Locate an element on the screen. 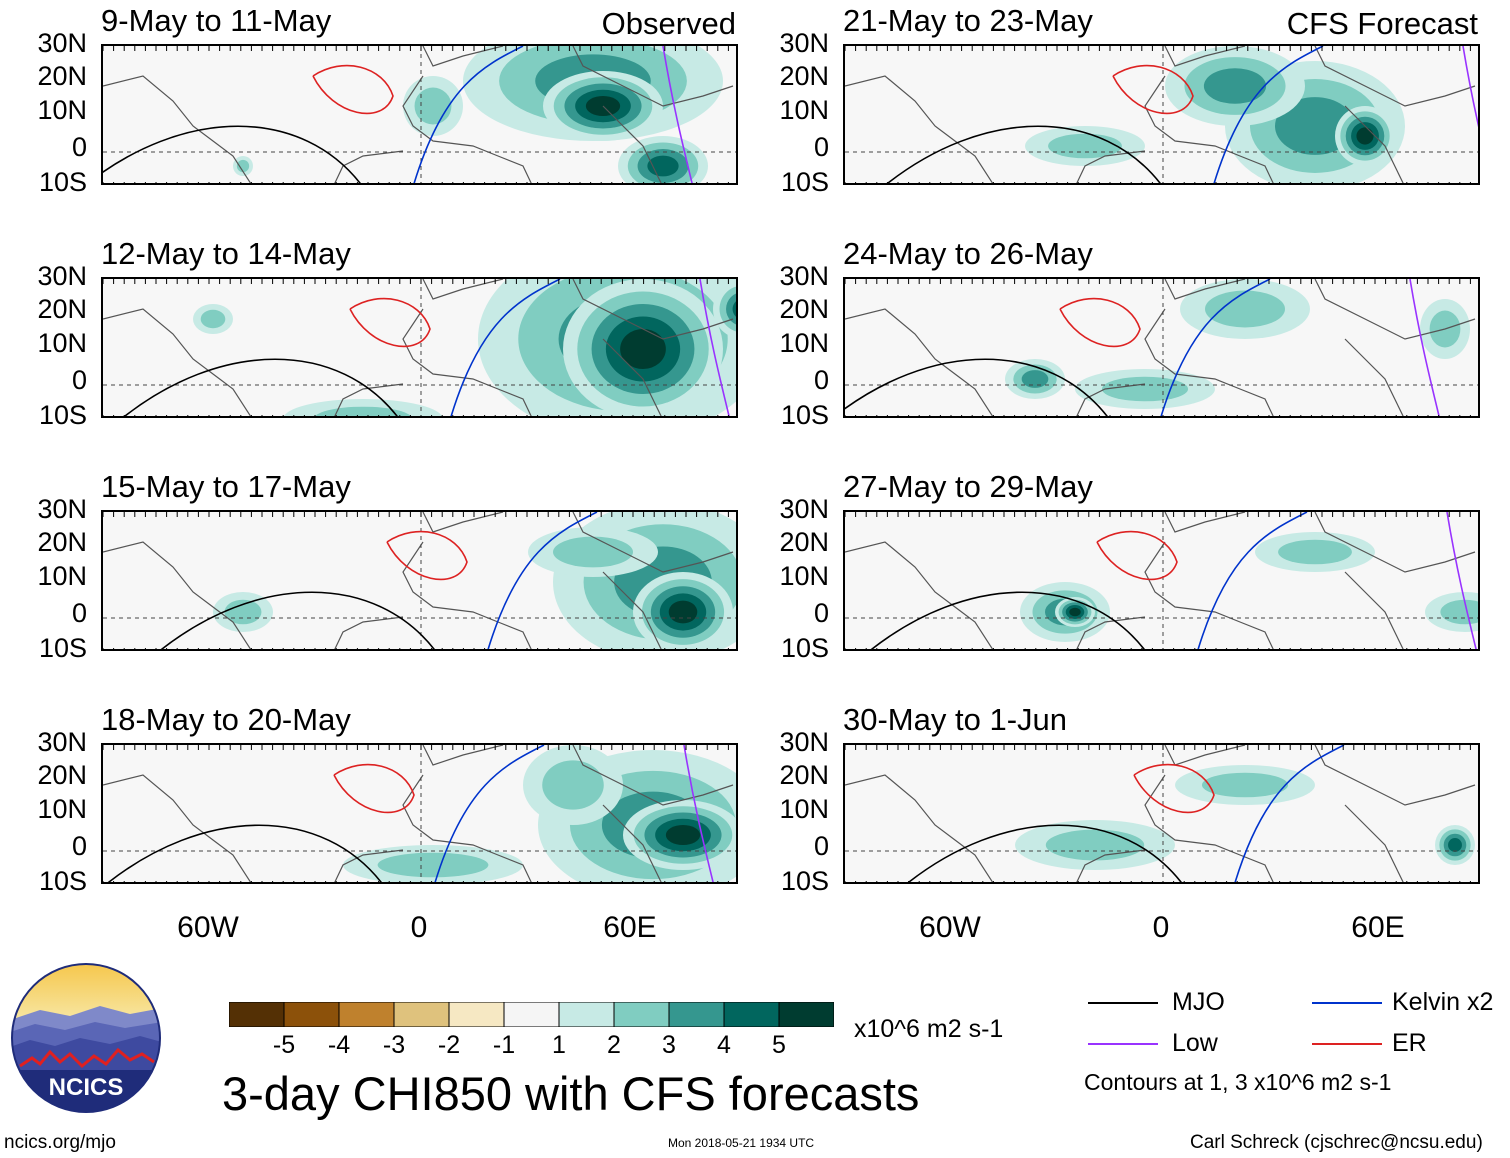 The height and width of the screenshot is (1158, 1510). panel-title: 21-May to 23-May is located at coordinates (968, 20).